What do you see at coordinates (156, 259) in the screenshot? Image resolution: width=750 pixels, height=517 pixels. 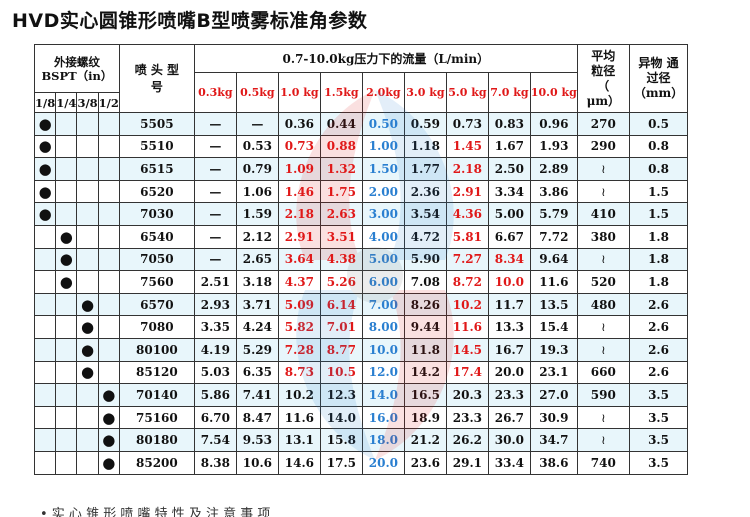 I see `model-cell: 7050` at bounding box center [156, 259].